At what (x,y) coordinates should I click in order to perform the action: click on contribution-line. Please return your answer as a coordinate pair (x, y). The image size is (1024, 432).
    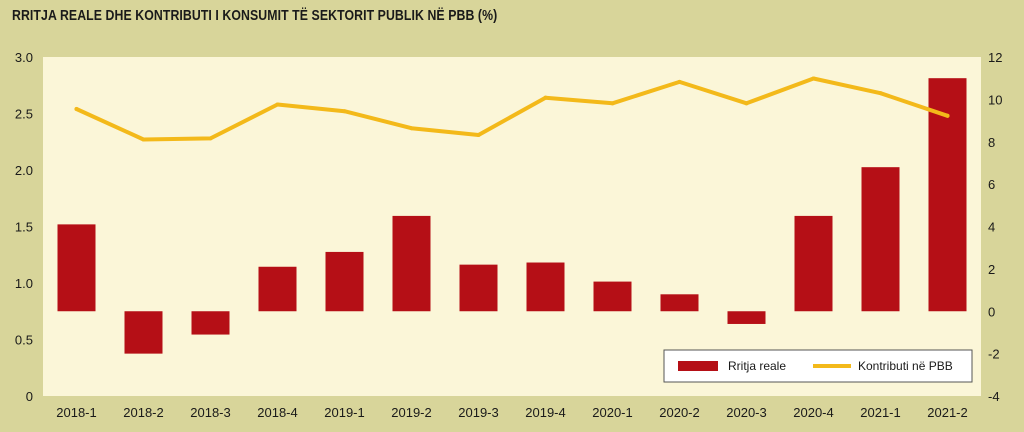
    Looking at the image, I should click on (512, 109).